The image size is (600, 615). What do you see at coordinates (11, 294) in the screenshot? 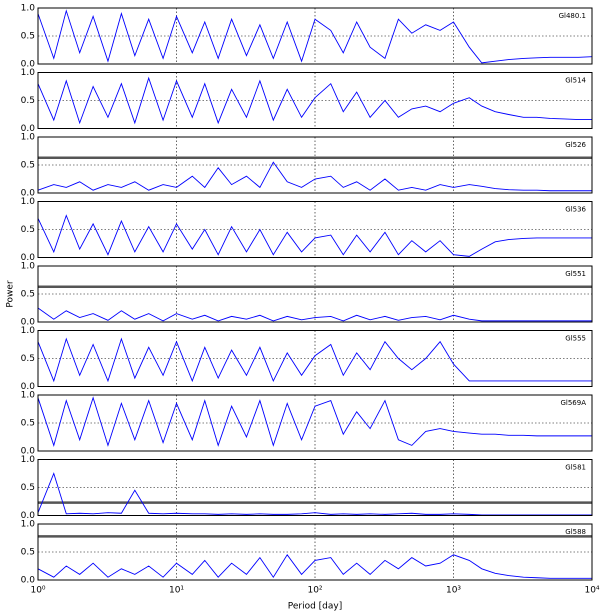
I see `y-axis-label: Power` at bounding box center [11, 294].